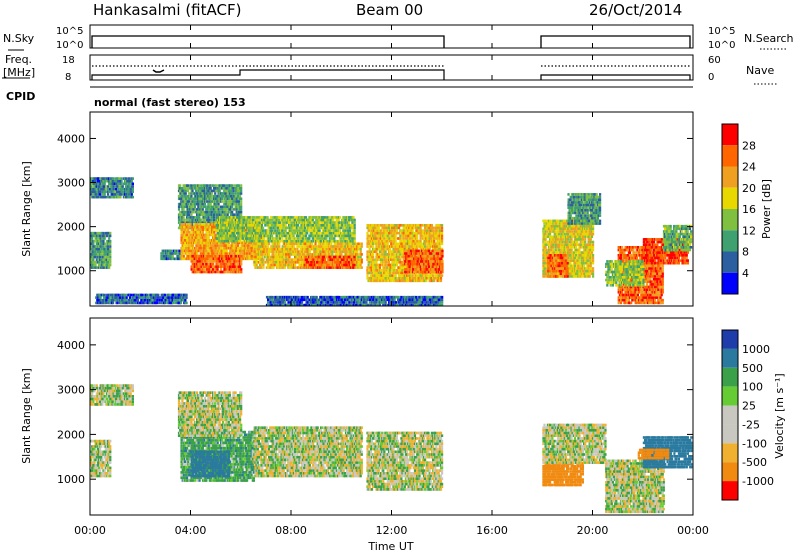 The width and height of the screenshot is (800, 558). What do you see at coordinates (18, 59) in the screenshot?
I see `freq-label-1: Freq.` at bounding box center [18, 59].